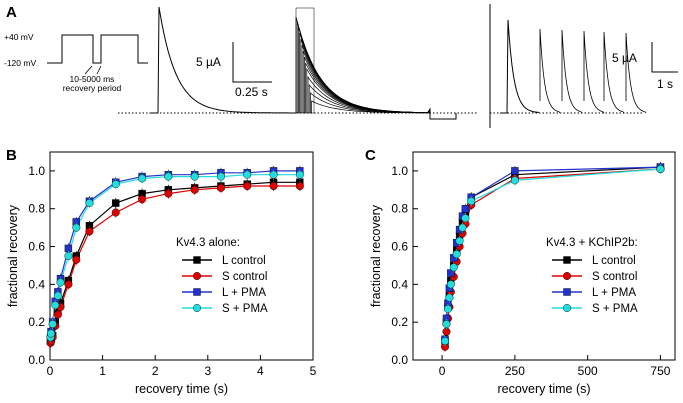 The image size is (683, 403). What do you see at coordinates (252, 62) in the screenshot?
I see `scale-bar-left` at bounding box center [252, 62].